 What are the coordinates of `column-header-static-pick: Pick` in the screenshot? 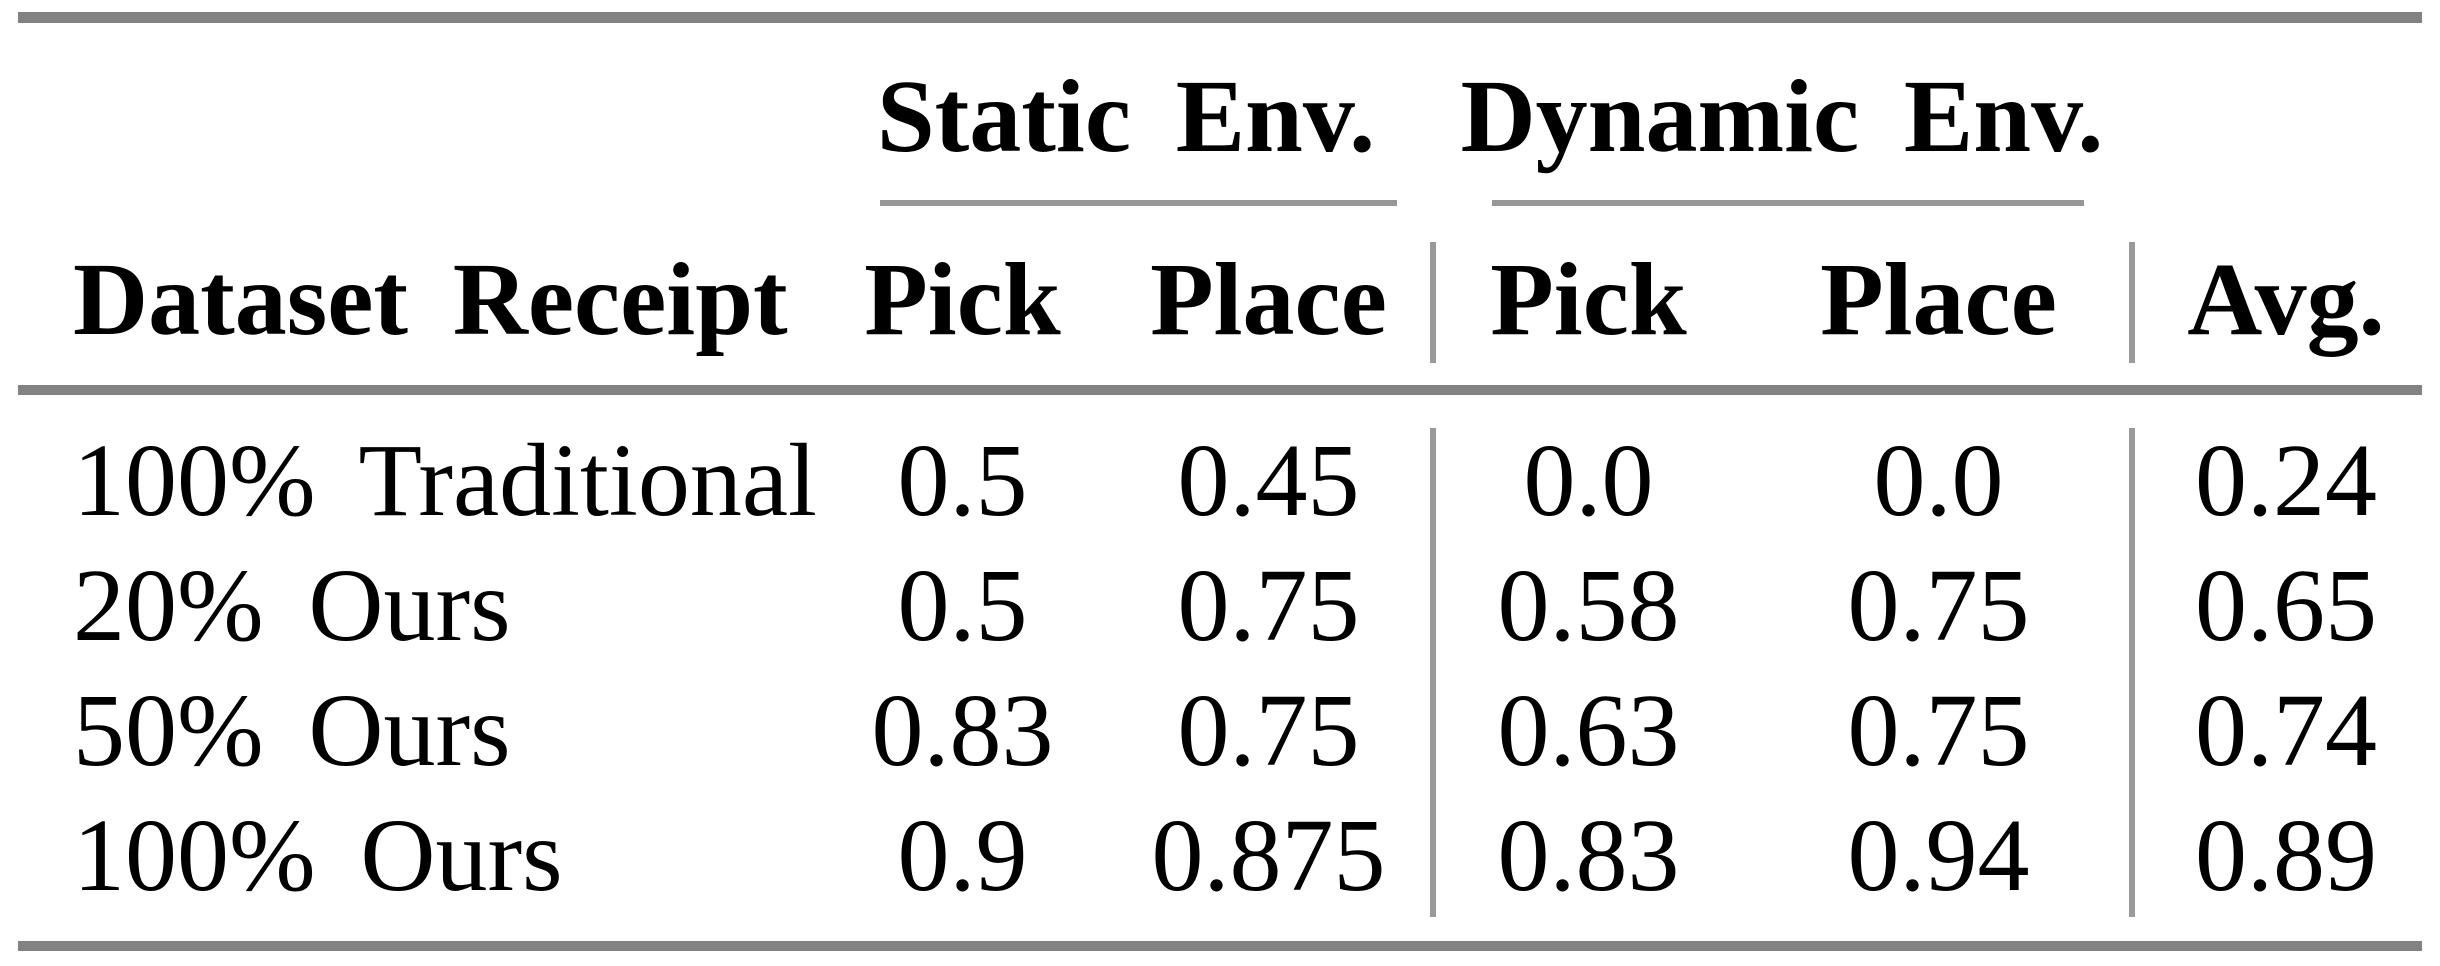 It's located at (962, 299).